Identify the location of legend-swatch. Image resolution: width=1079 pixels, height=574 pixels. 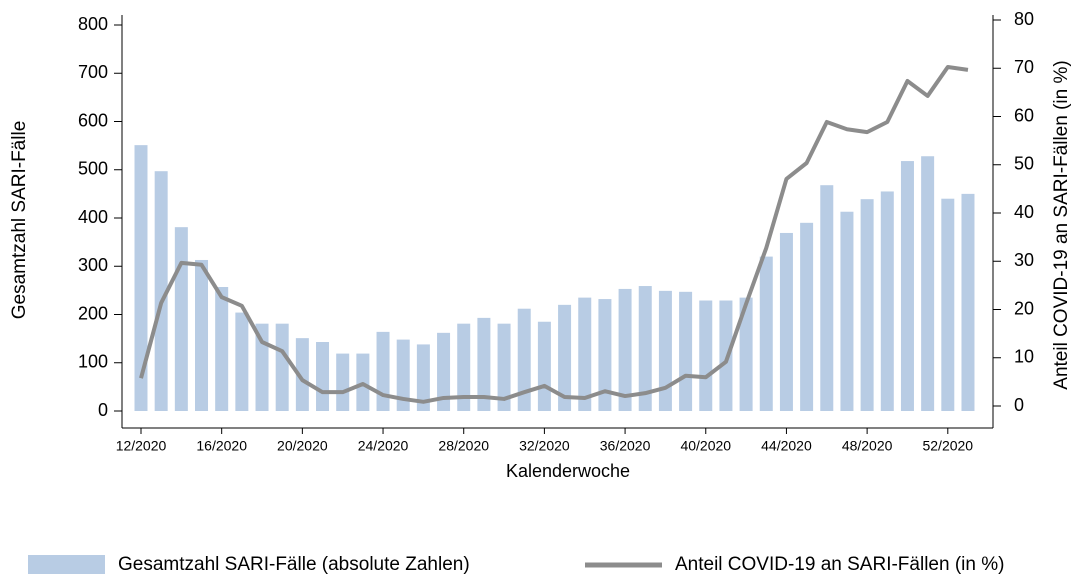
(66, 564).